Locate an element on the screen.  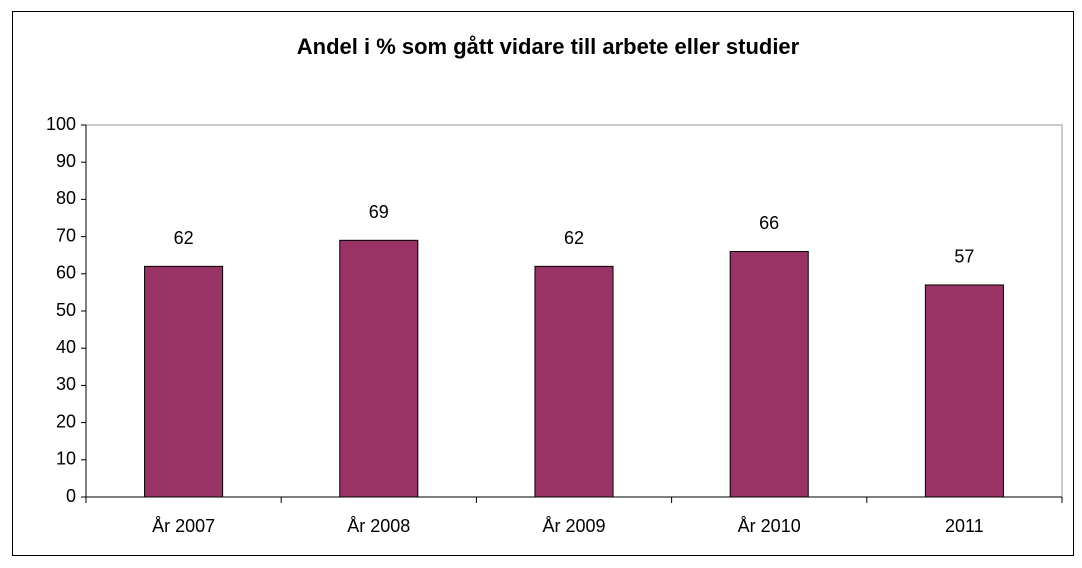
x-tick-label: År 2008 is located at coordinates (378, 526).